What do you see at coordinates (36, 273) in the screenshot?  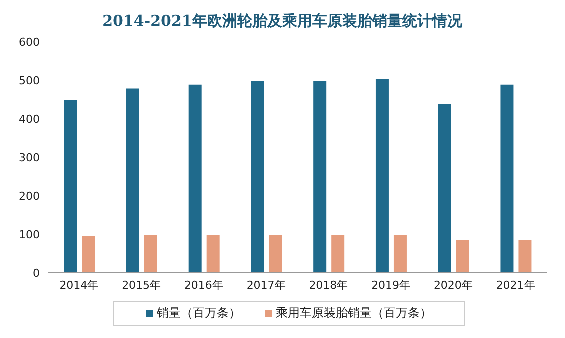 I see `y-tick-label: 0` at bounding box center [36, 273].